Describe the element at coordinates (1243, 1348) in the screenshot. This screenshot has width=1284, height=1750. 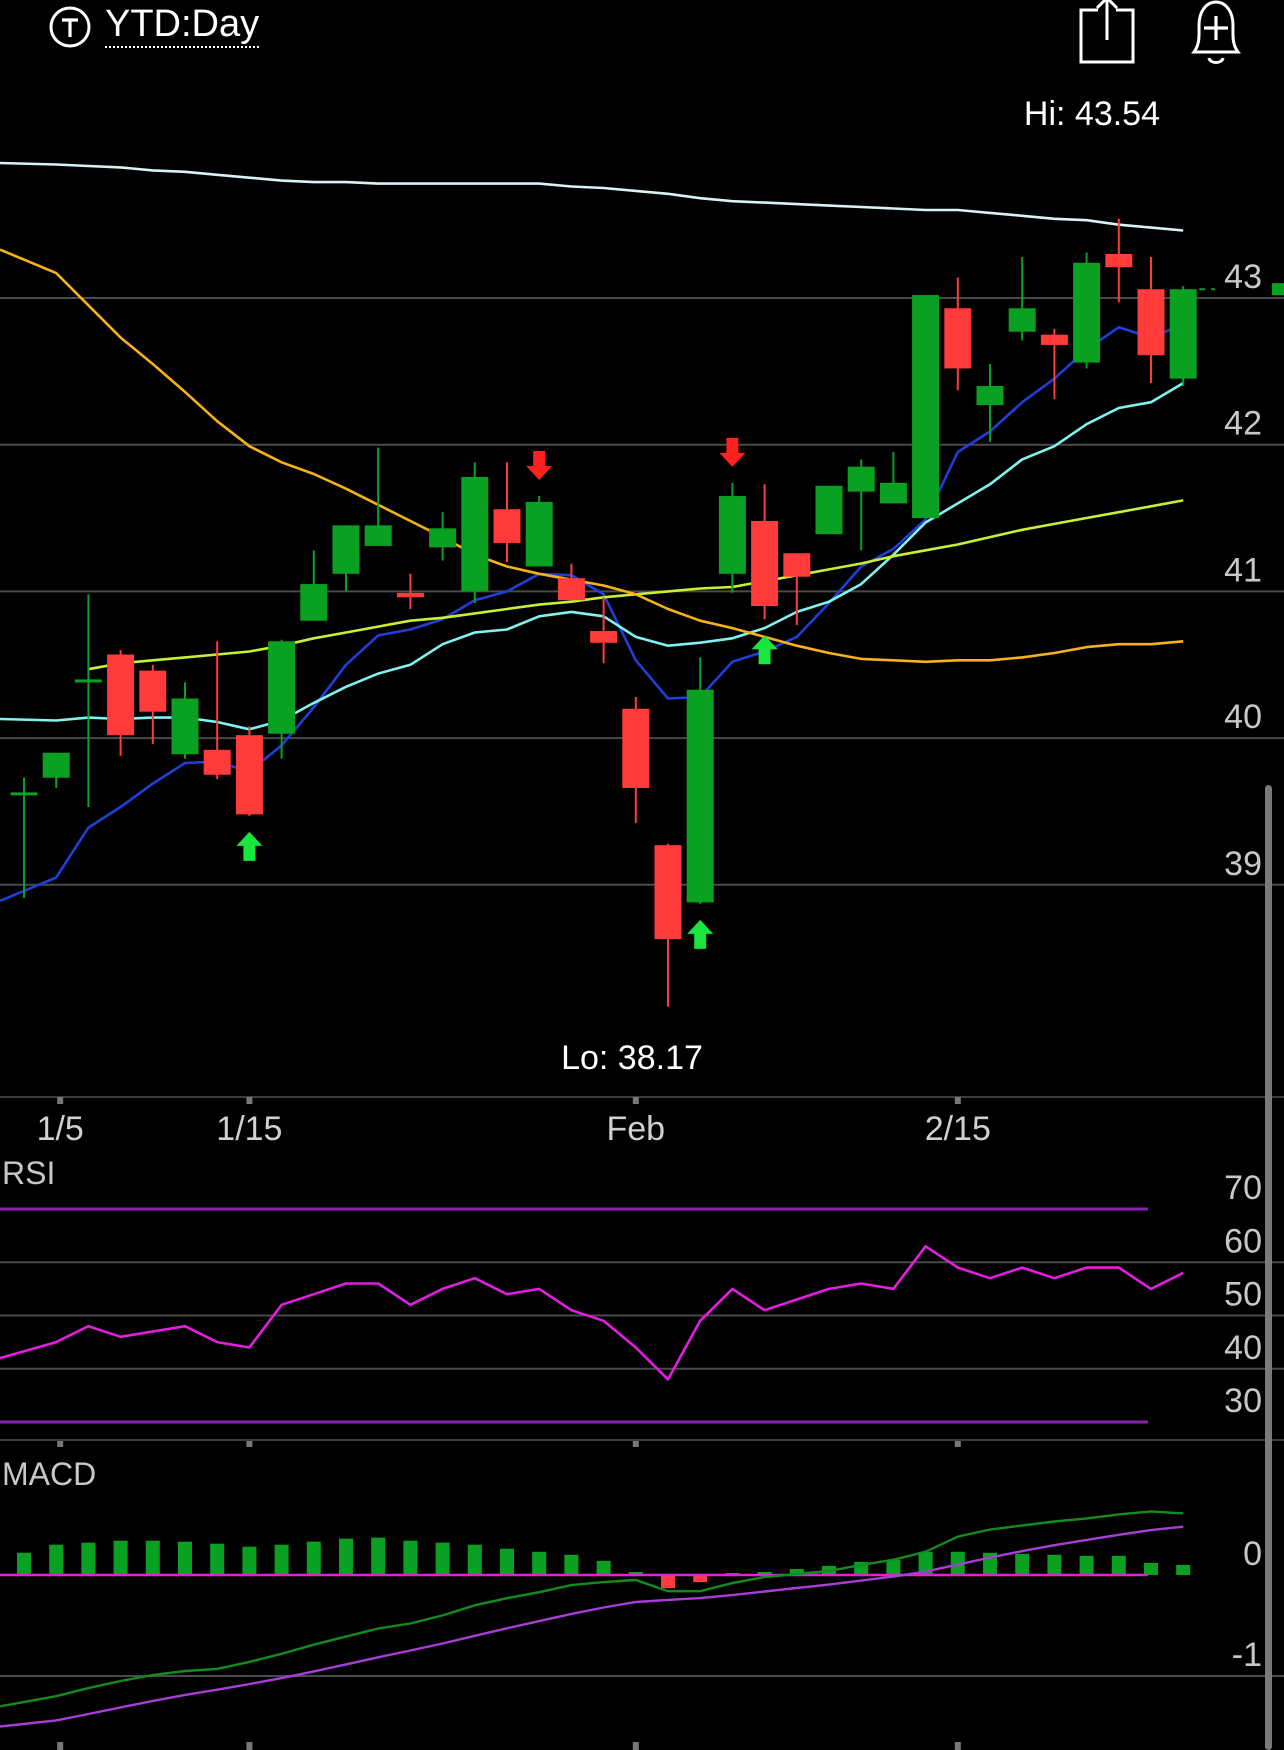
I see `rsi-axis-label: 40` at that location.